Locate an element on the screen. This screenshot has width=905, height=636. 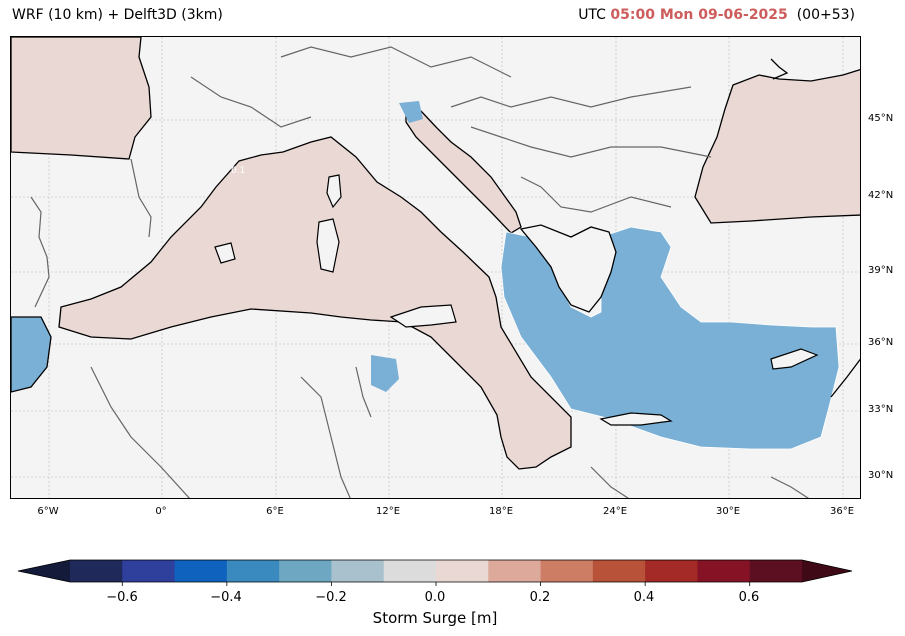
colorbar-outline is located at coordinates (435, 571).